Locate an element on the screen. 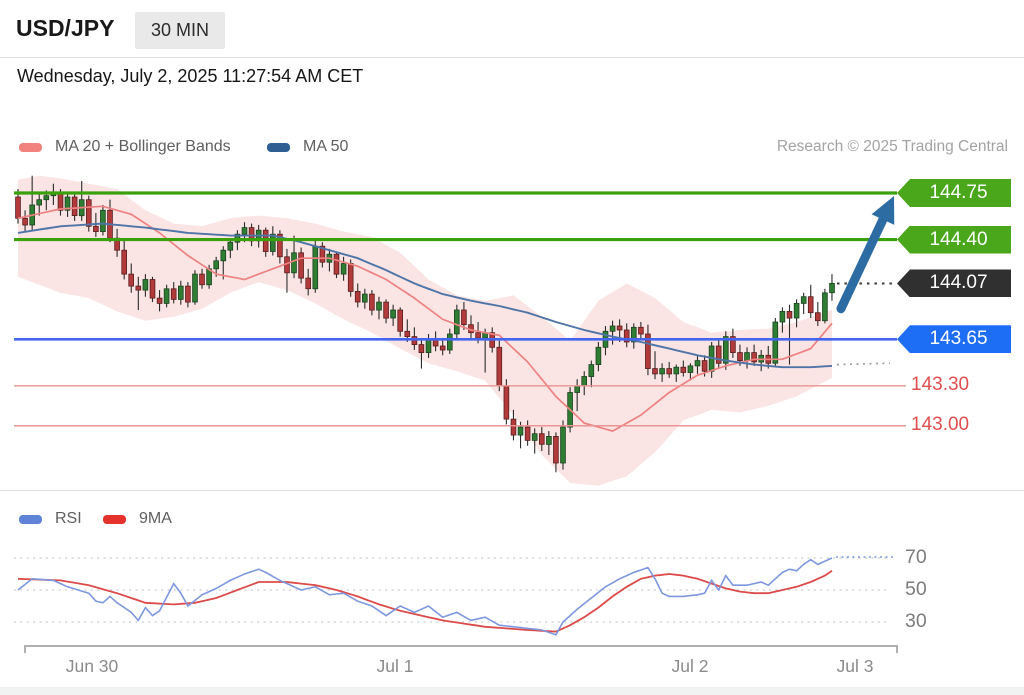 The image size is (1024, 695). legend-ma20-bollinger: MA 20 + Bollinger Bands is located at coordinates (125, 147).